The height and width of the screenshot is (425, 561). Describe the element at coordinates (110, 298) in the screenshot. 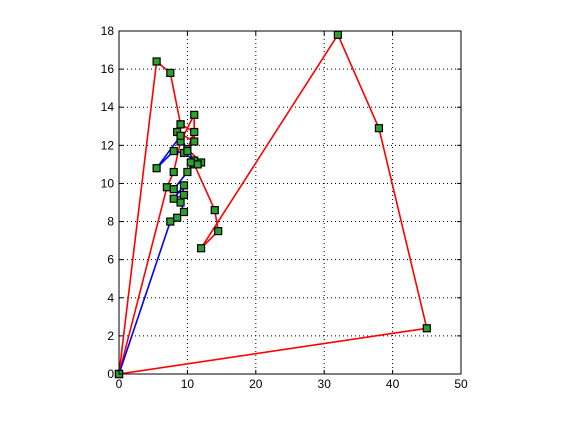

I see `y-tick-label: 4` at that location.